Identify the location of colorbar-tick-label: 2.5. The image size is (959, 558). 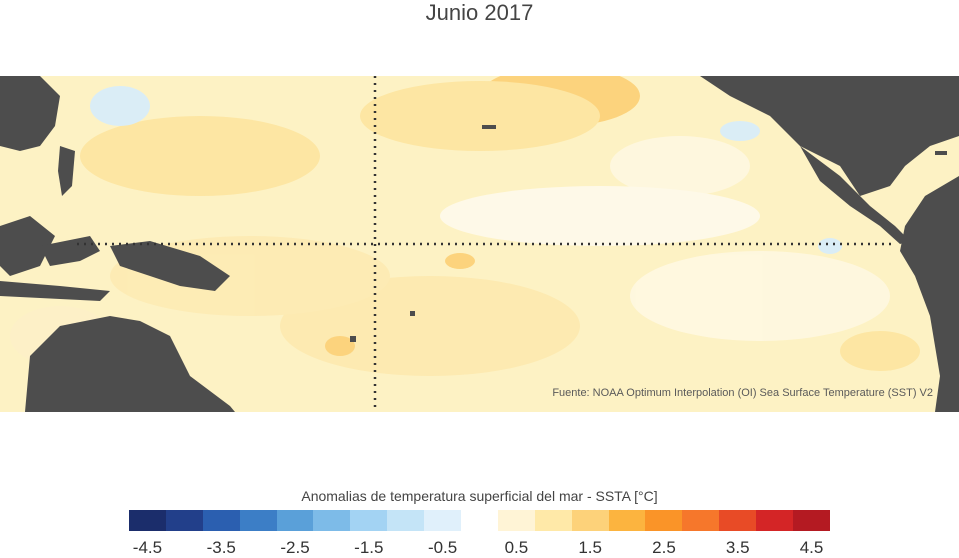
(664, 547).